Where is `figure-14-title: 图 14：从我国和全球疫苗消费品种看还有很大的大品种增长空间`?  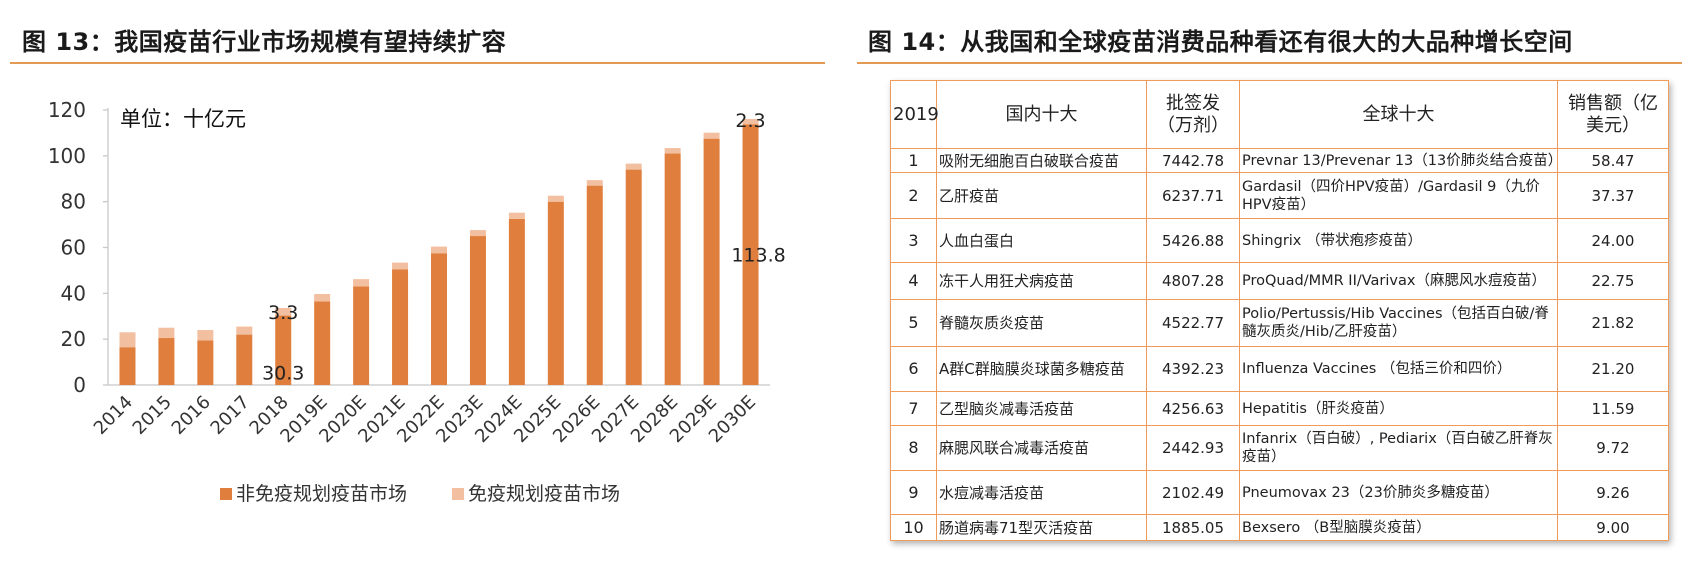
figure-14-title: 图 14：从我国和全球疫苗消费品种看还有很大的大品种增长空间 is located at coordinates (1220, 42).